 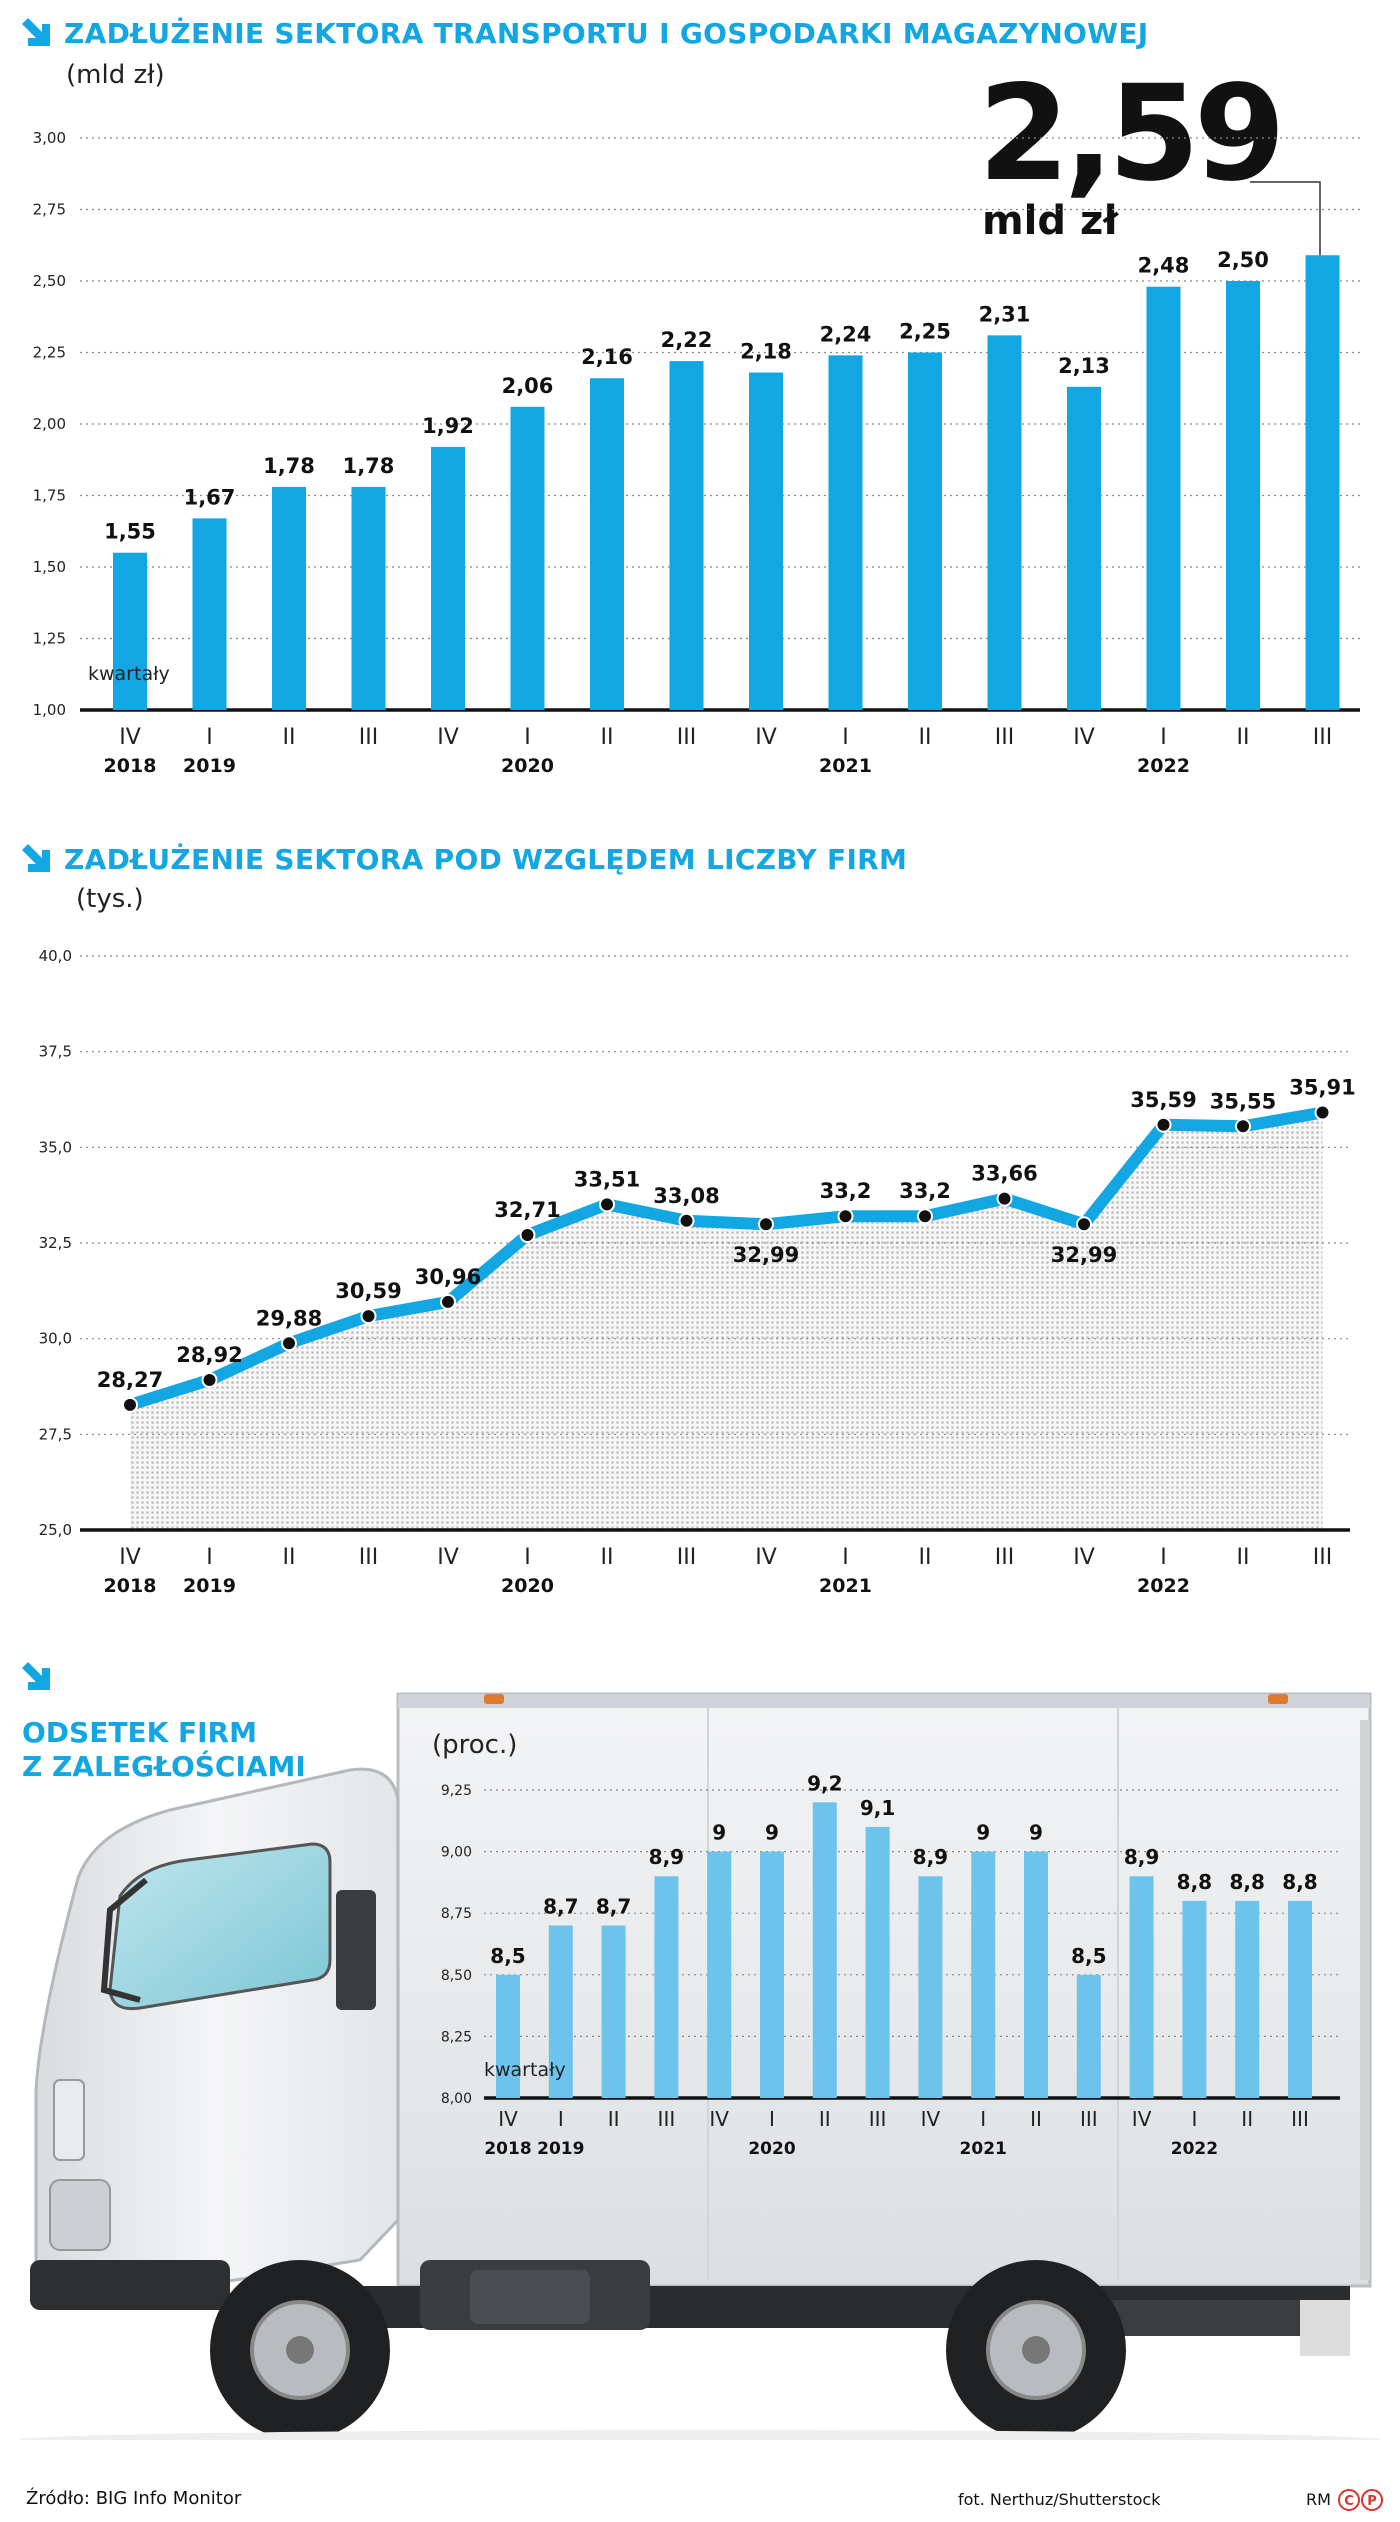 What do you see at coordinates (210, 497) in the screenshot?
I see `chart1-data-label: 1,67` at bounding box center [210, 497].